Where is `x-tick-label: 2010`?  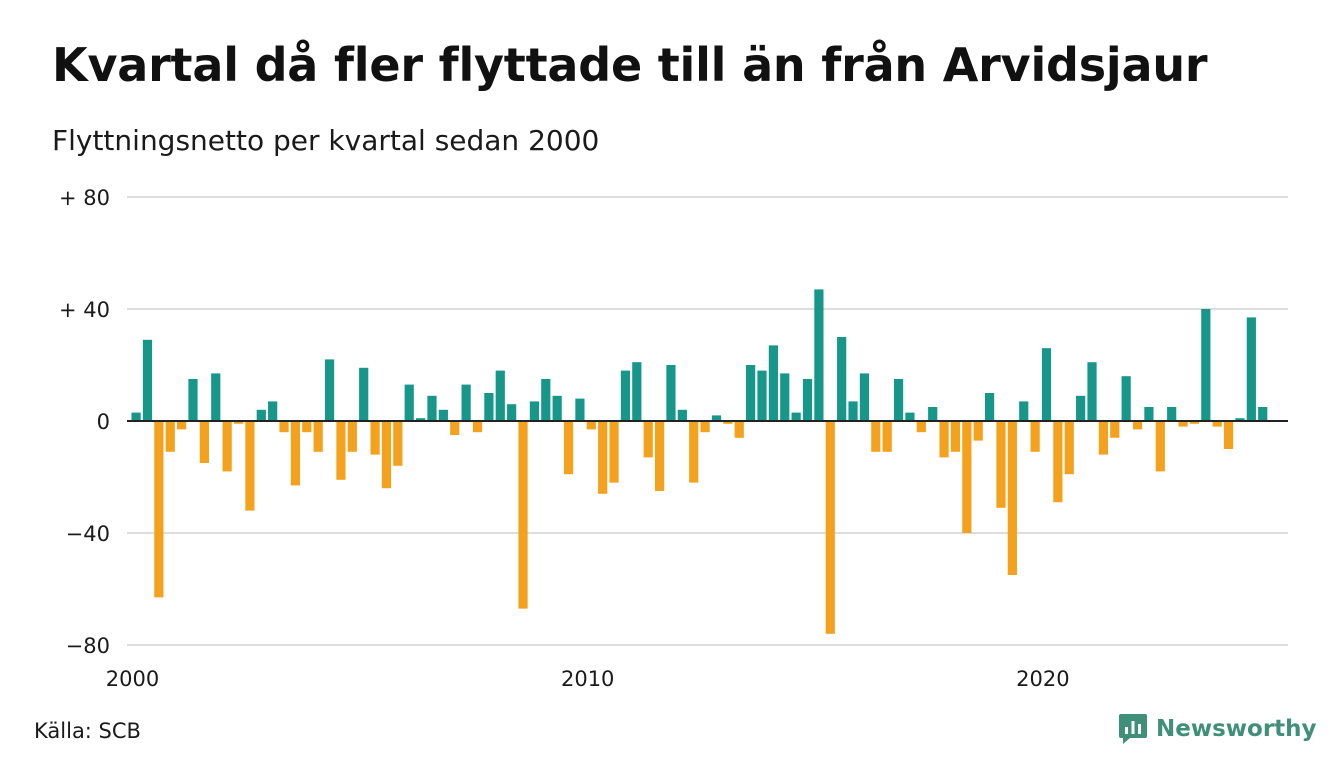
x-tick-label: 2010 is located at coordinates (587, 679).